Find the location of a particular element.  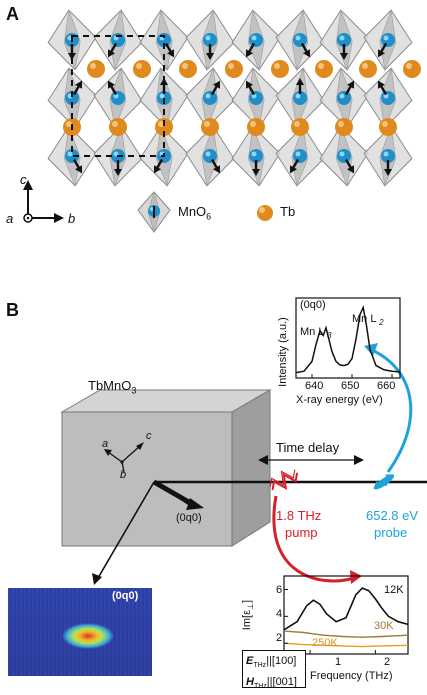

crystal-label: TbMnO3 is located at coordinates (112, 387).